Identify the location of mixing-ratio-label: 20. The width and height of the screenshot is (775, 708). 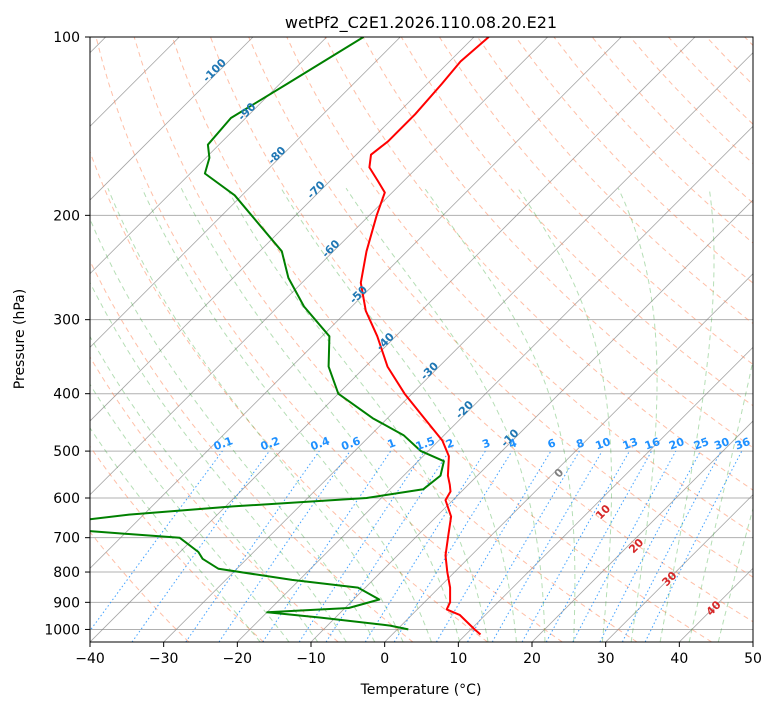
(676, 444).